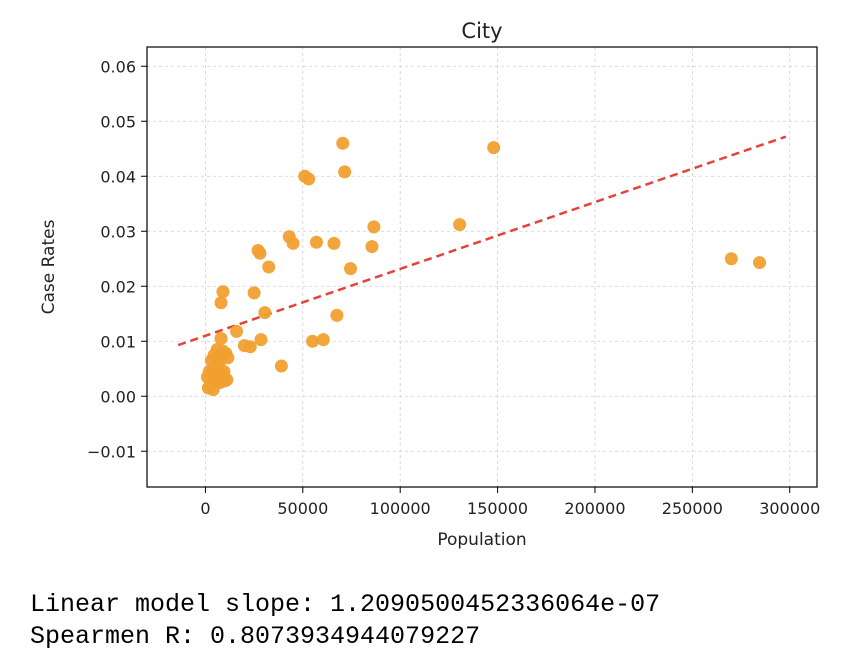 This screenshot has height=670, width=856. I want to click on x-tick-label: 50000, so click(302, 508).